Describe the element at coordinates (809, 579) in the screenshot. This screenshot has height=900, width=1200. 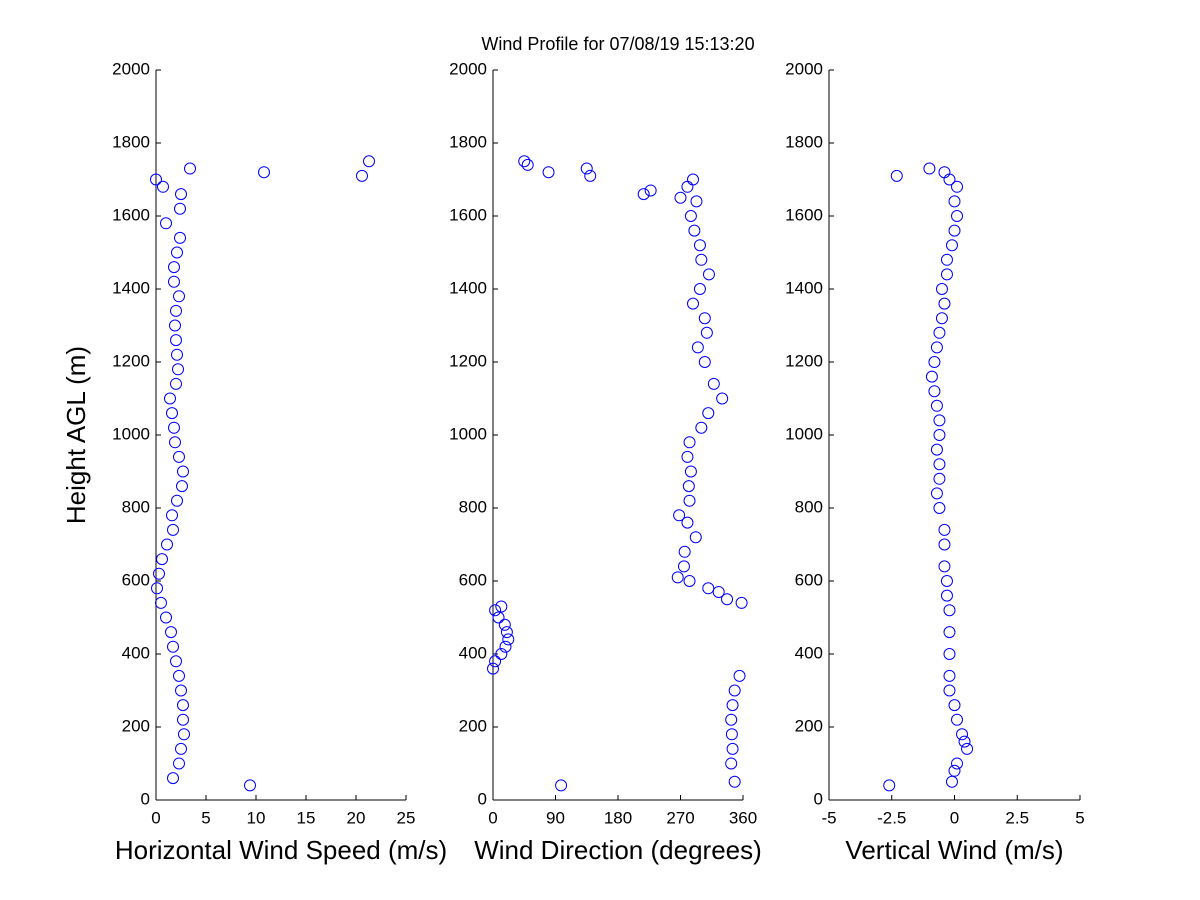
I see `y-tick-label: 600` at that location.